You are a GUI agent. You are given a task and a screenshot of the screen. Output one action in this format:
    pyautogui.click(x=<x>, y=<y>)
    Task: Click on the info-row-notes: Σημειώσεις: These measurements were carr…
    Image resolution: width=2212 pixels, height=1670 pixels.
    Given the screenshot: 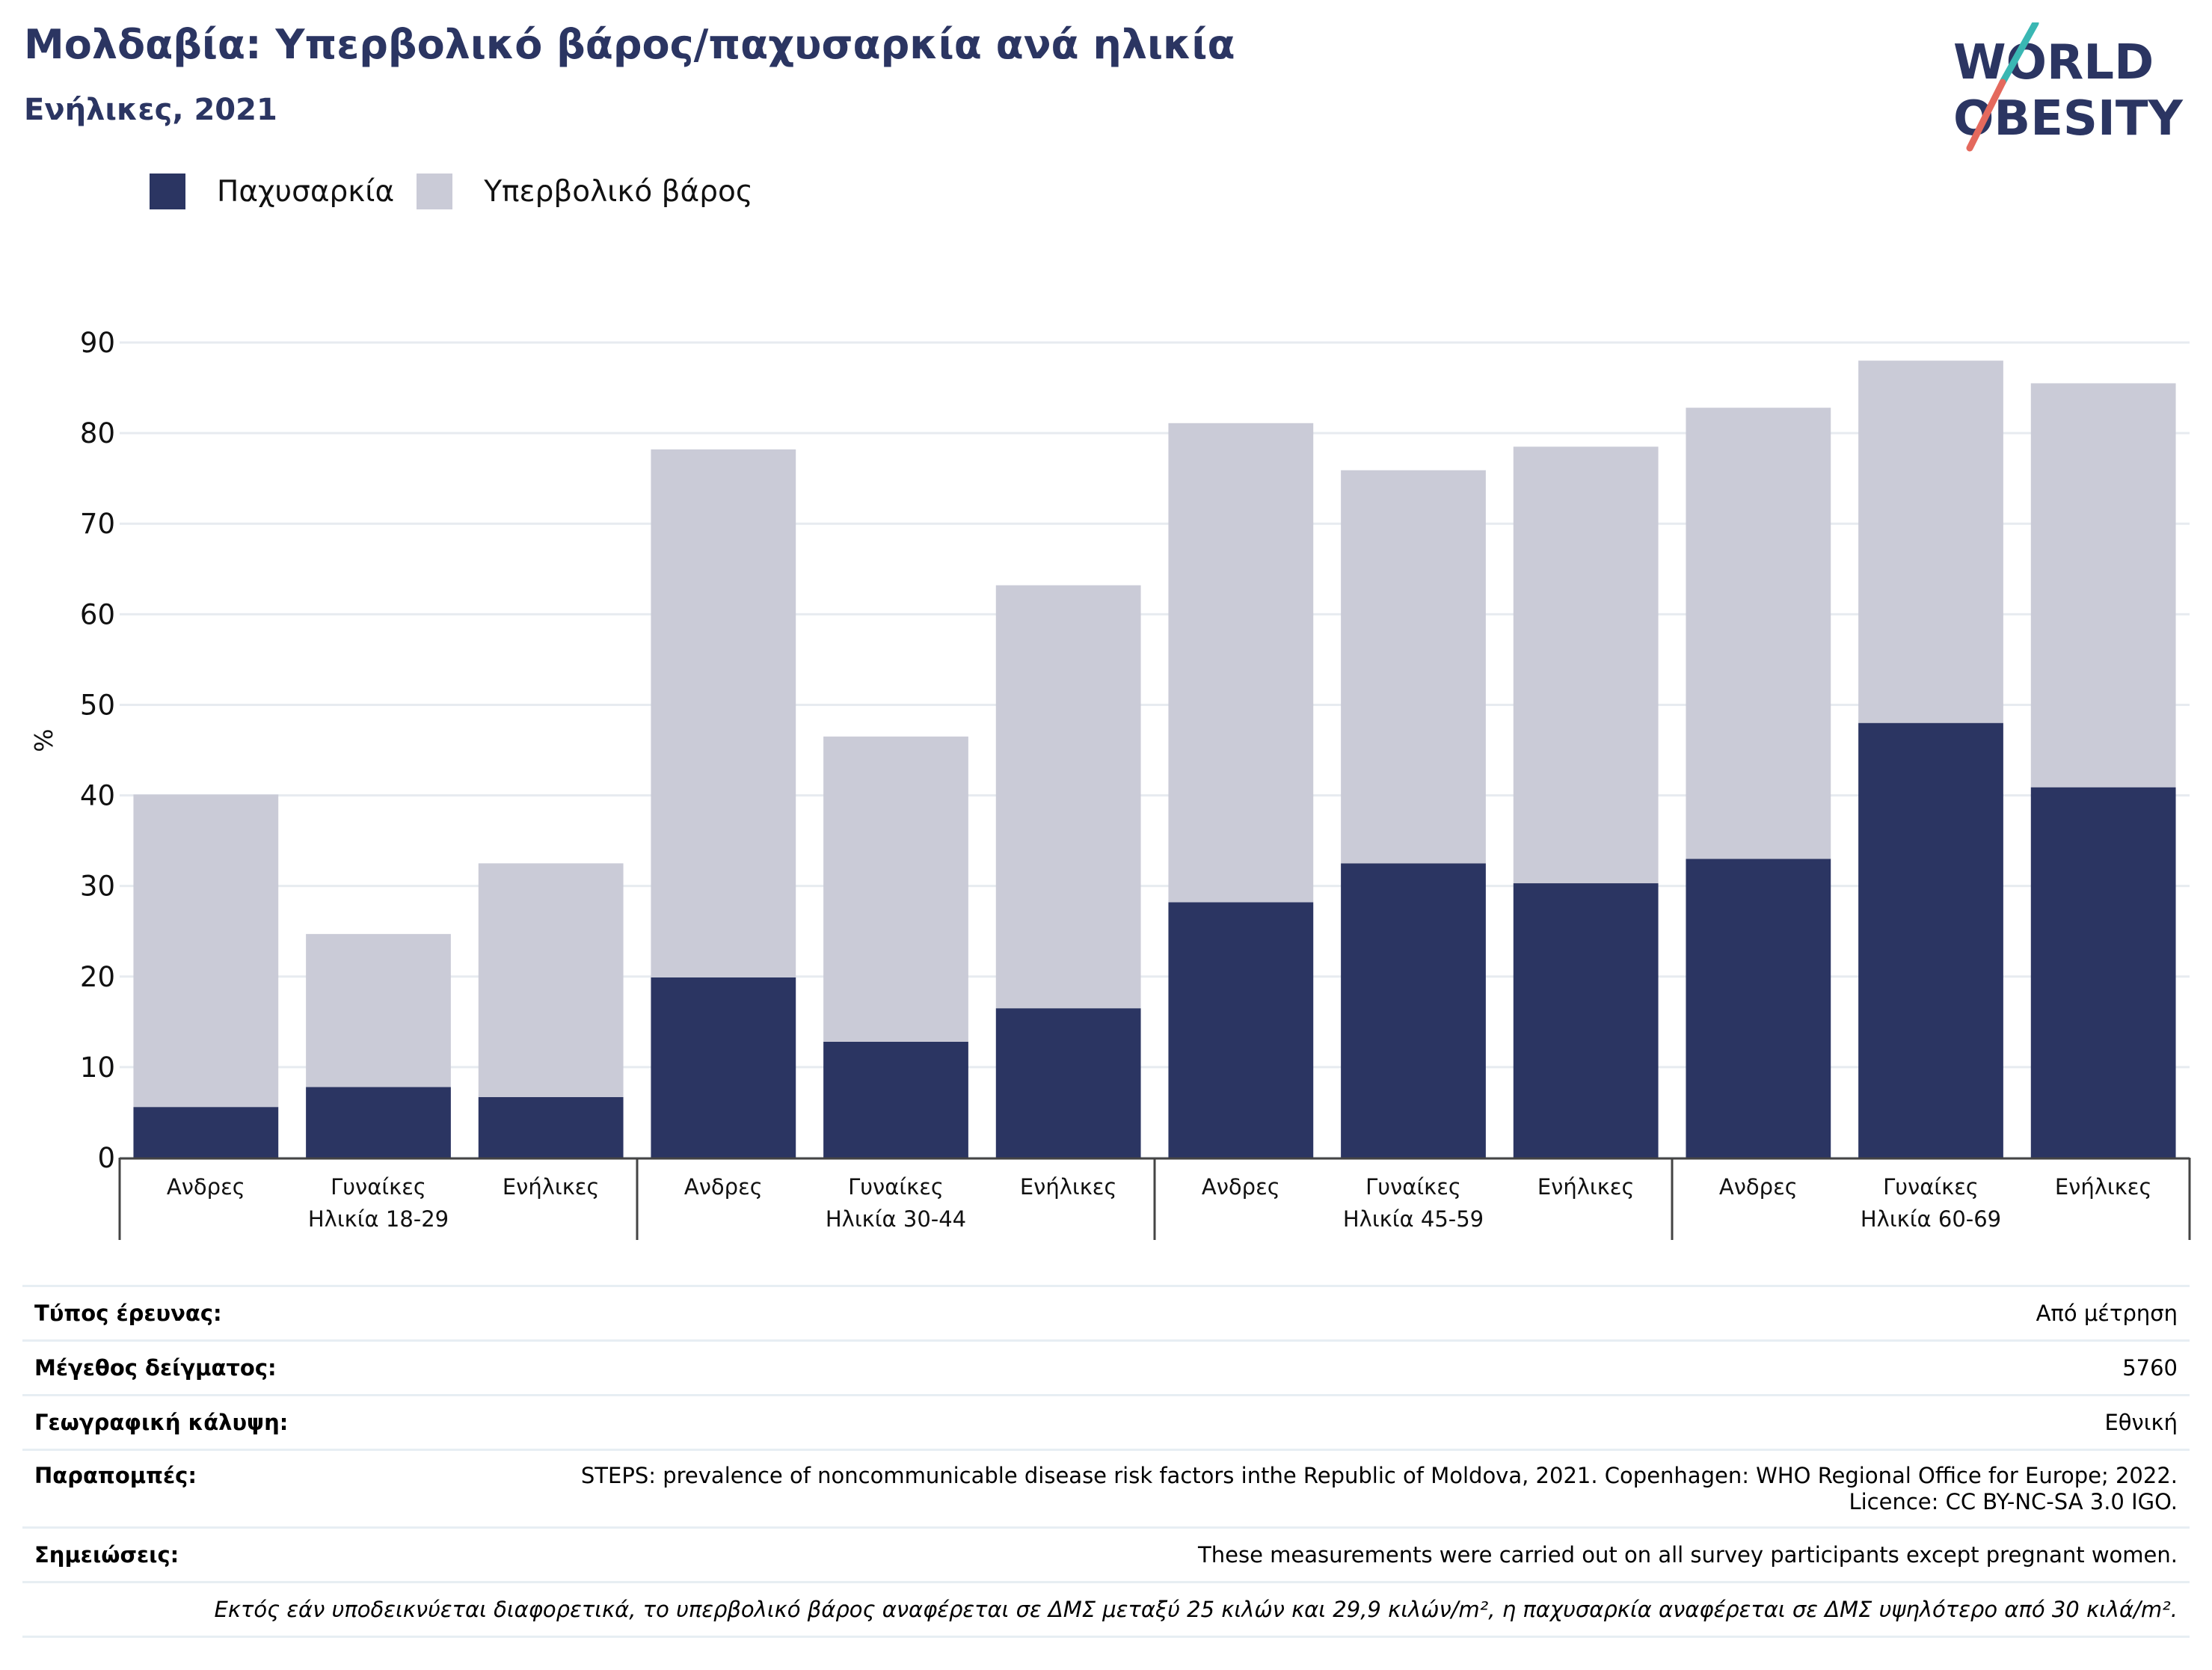 What is the action you would take?
    pyautogui.click(x=1106, y=1553)
    